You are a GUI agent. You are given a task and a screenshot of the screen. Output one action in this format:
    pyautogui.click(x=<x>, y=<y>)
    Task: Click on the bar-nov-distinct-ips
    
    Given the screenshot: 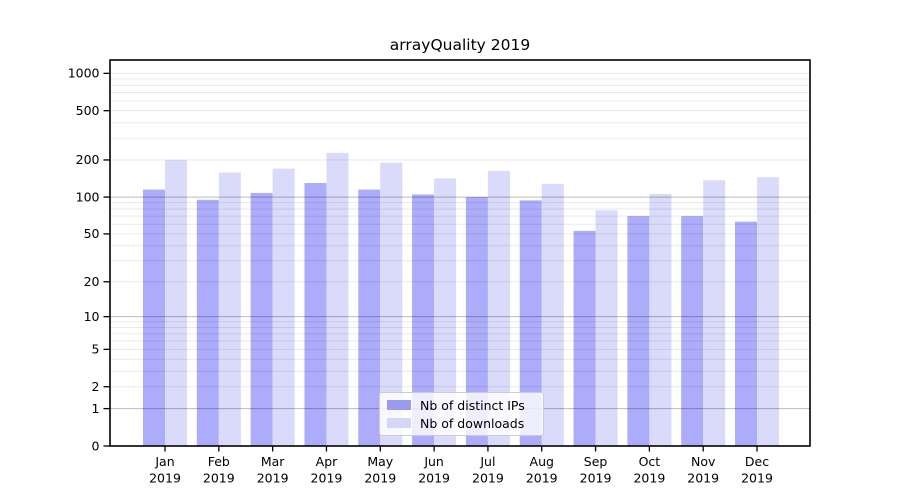 What is the action you would take?
    pyautogui.click(x=692, y=331)
    